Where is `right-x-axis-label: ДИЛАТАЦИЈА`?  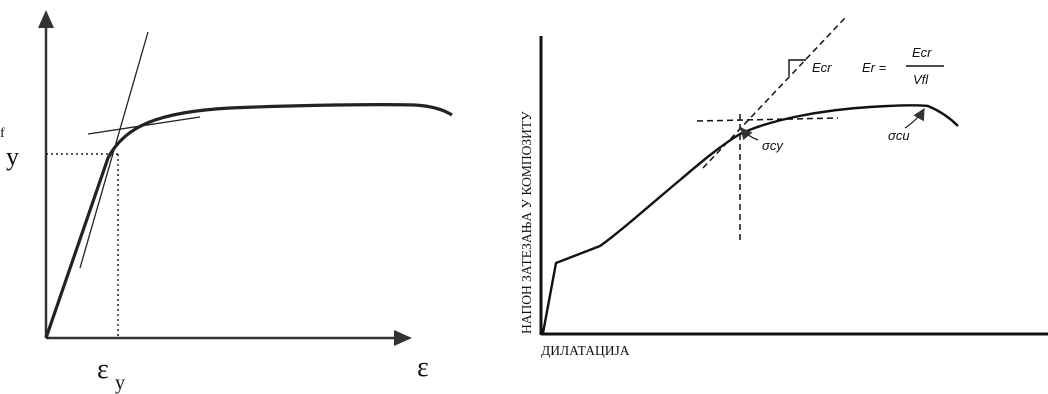
right-x-axis-label: ДИЛАТАЦИЈА is located at coordinates (585, 350).